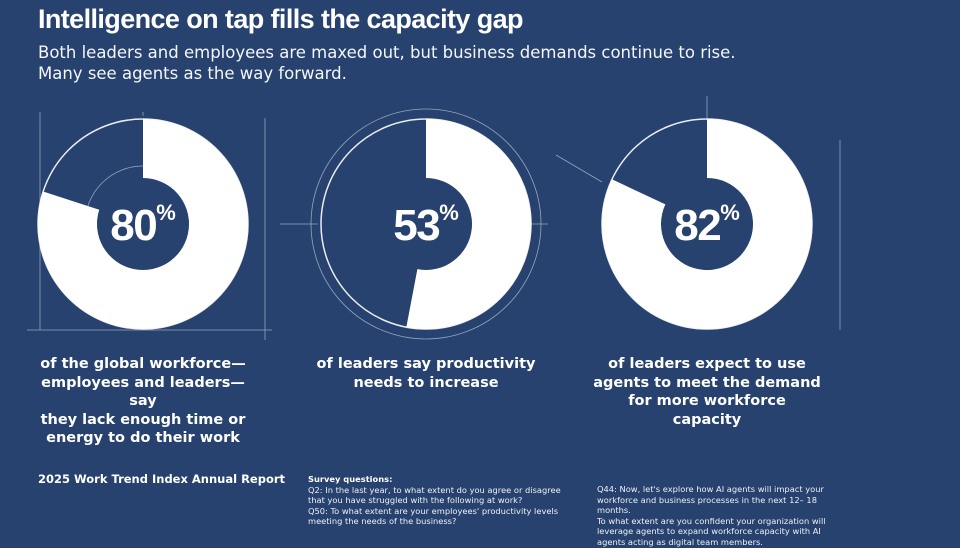 The width and height of the screenshot is (960, 548). I want to click on caption-line: they lack enough time or, so click(143, 419).